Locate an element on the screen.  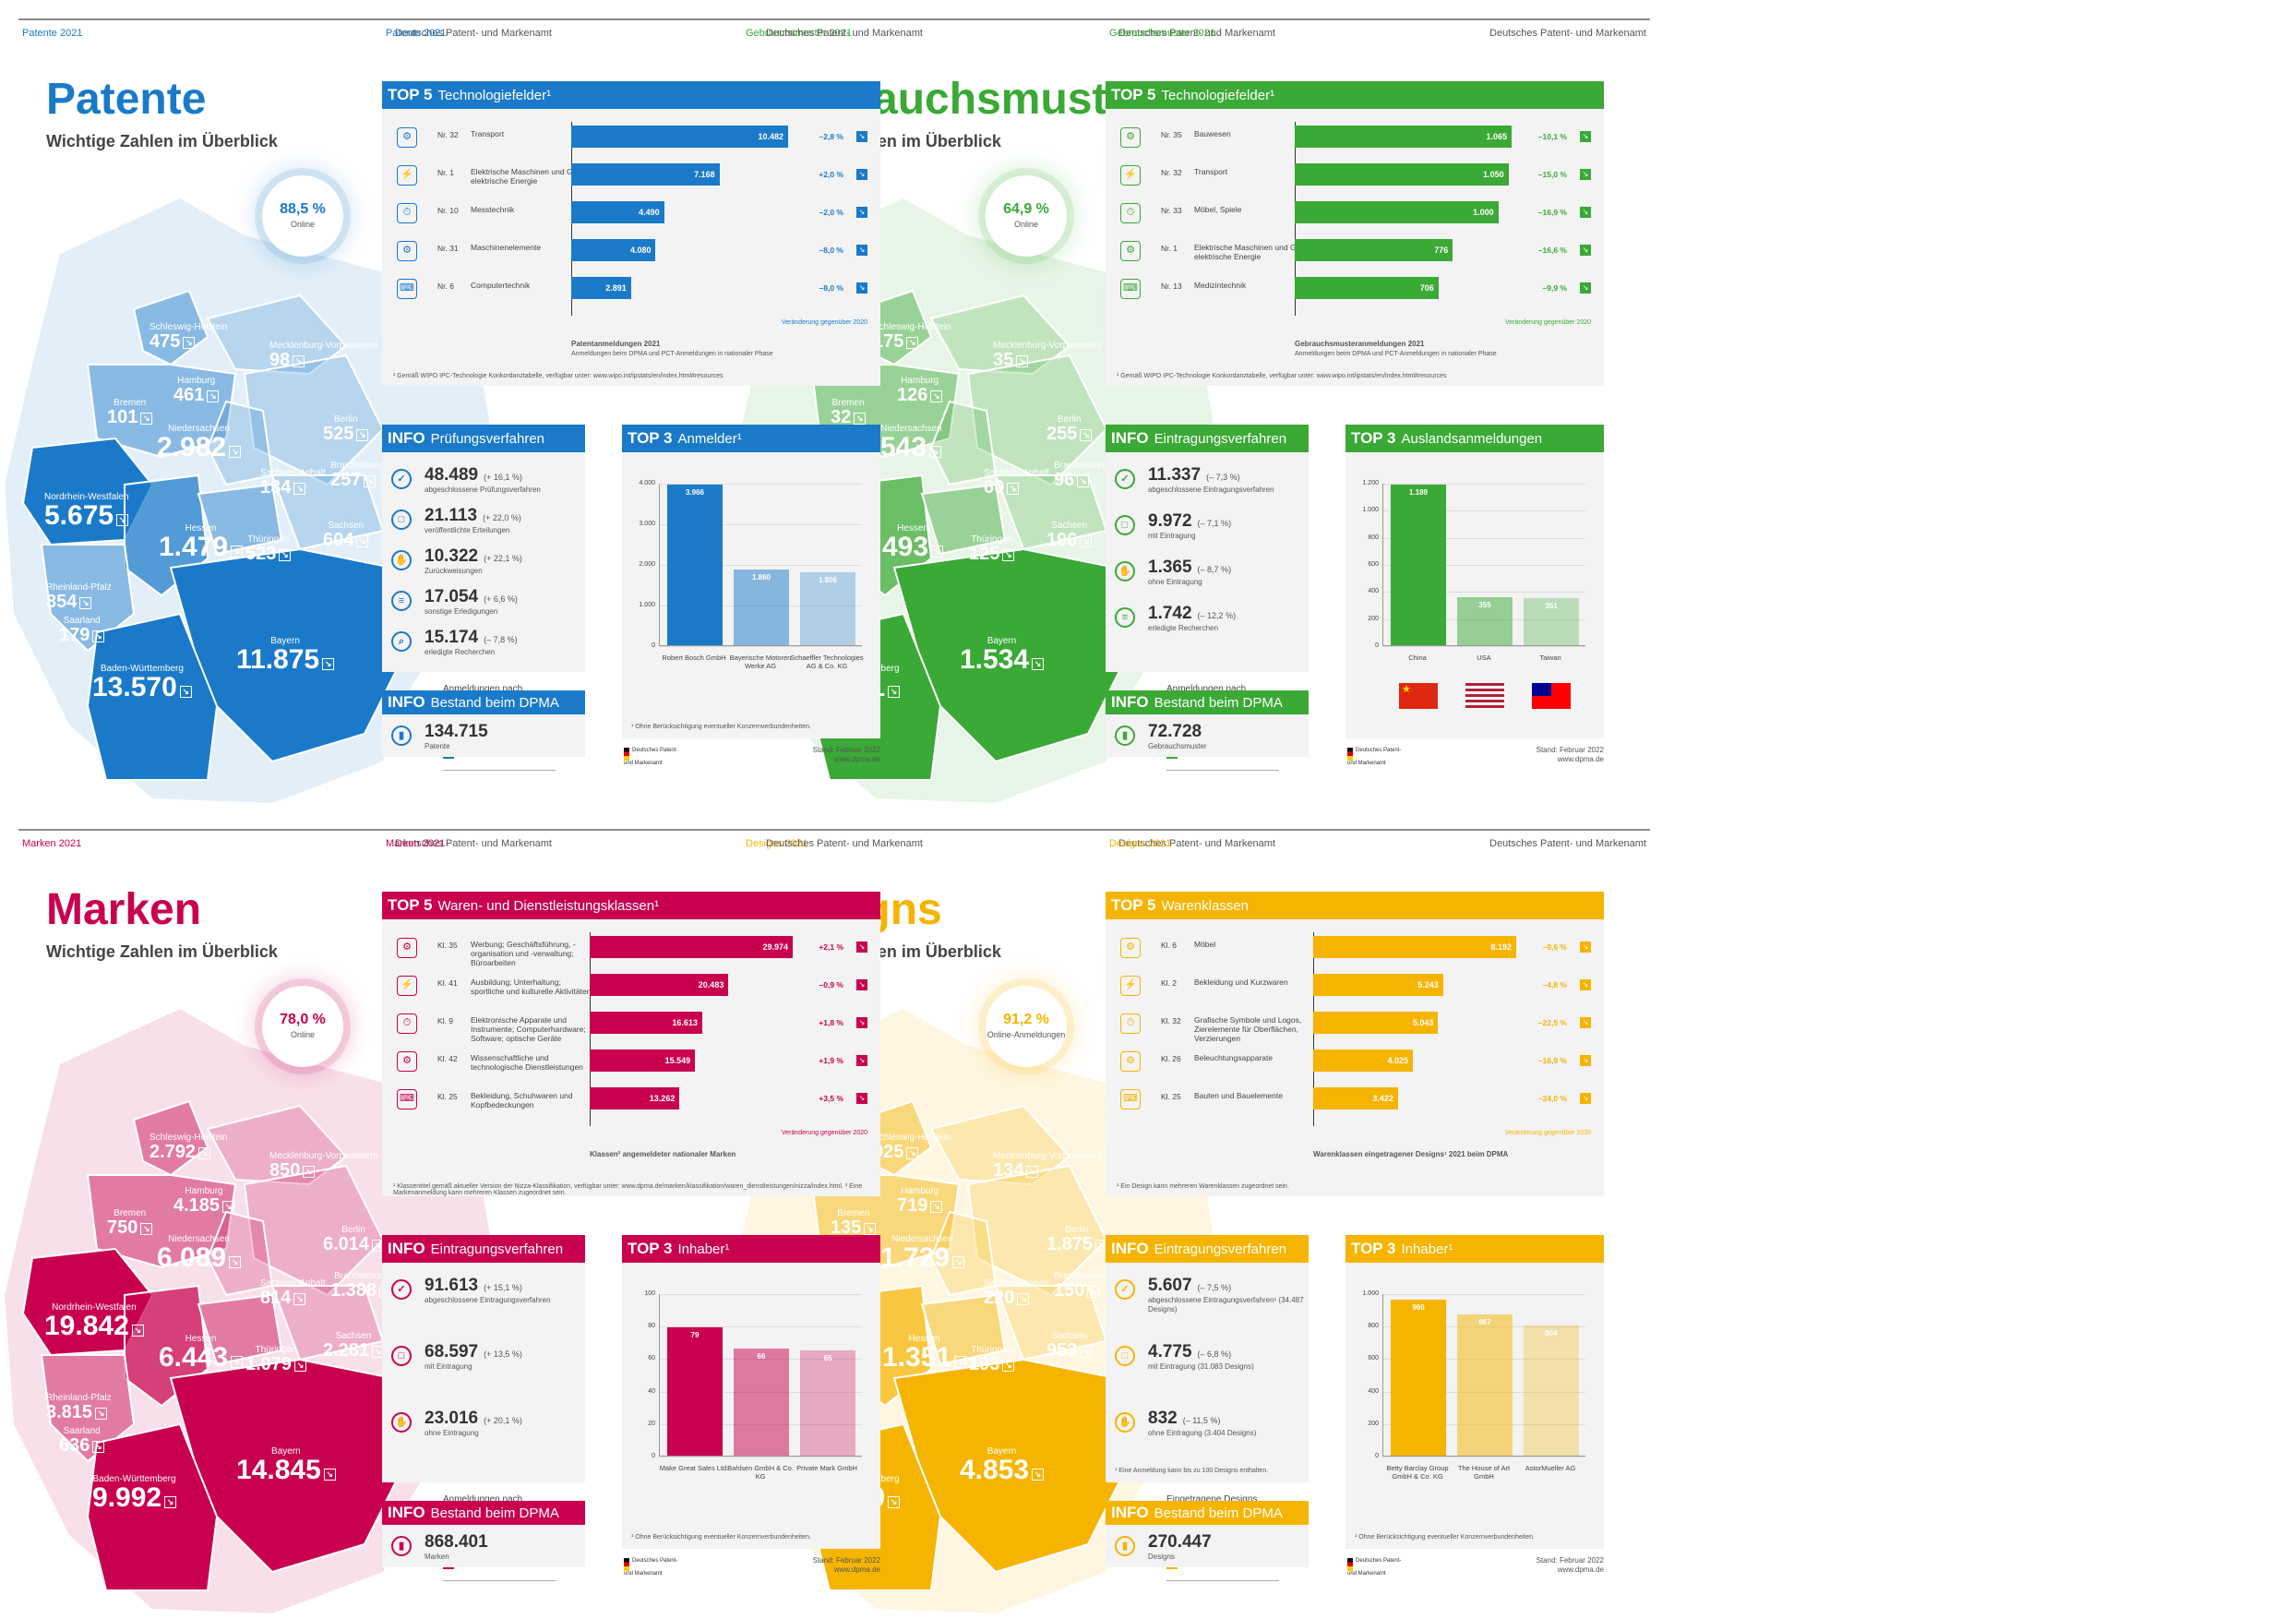
top3-label: TOP 3 is located at coordinates (650, 1249).